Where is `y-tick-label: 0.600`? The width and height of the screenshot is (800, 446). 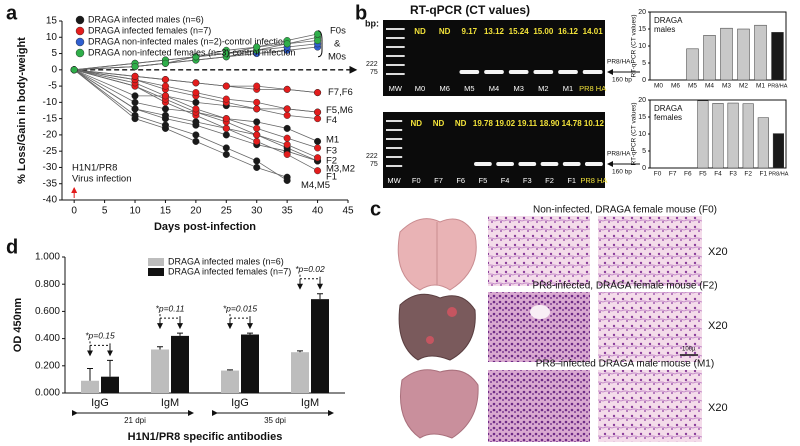 y-tick-label: 0.600 is located at coordinates (47, 311).